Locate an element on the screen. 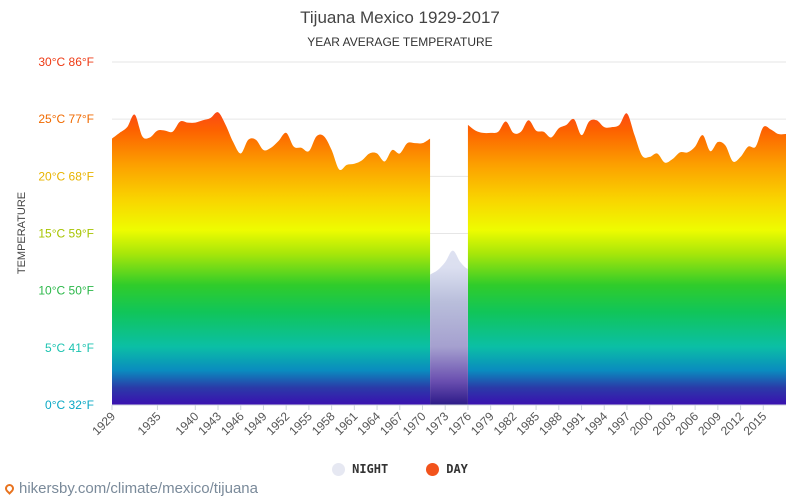 The width and height of the screenshot is (800, 500). x-tick-label: 1943 is located at coordinates (209, 423).